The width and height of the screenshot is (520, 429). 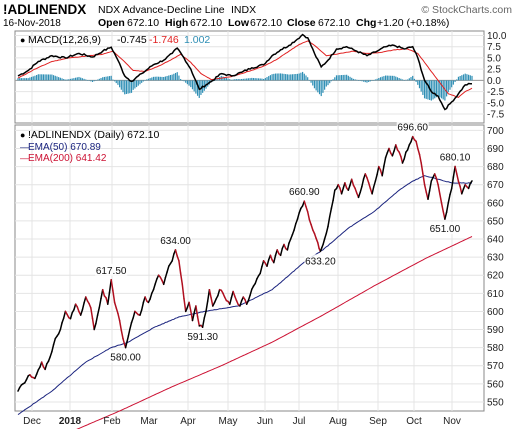 I want to click on price-annotation: 660.90, so click(x=304, y=192).